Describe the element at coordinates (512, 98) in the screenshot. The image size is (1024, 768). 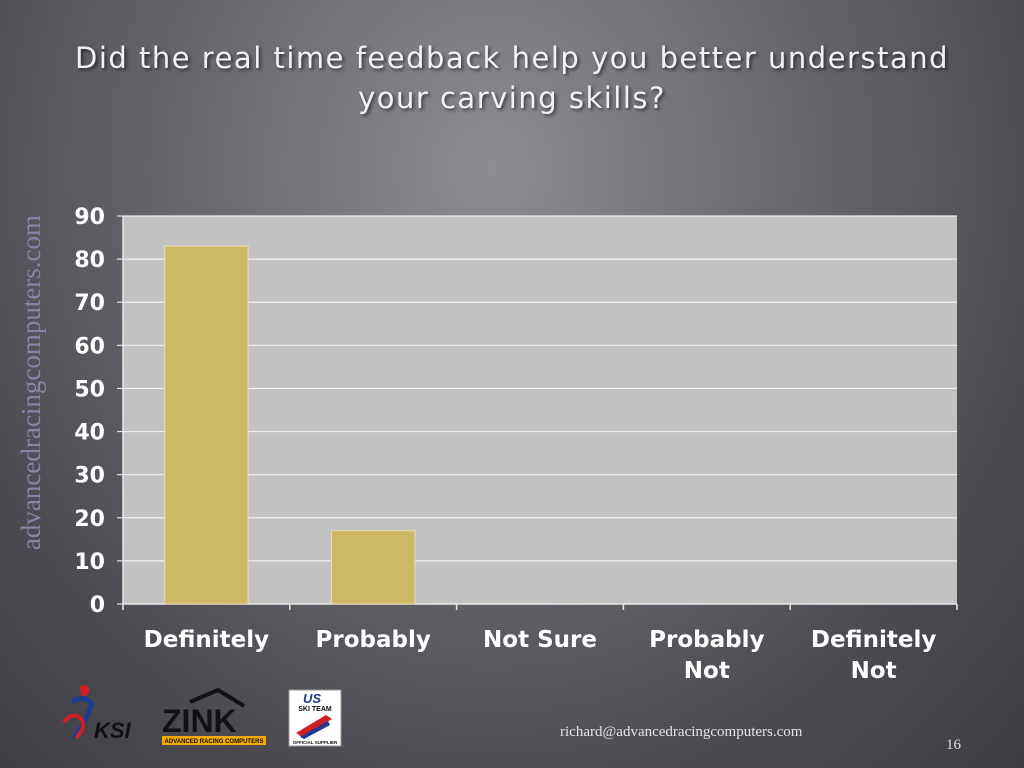
I see `title-line-2: your carving skills?` at that location.